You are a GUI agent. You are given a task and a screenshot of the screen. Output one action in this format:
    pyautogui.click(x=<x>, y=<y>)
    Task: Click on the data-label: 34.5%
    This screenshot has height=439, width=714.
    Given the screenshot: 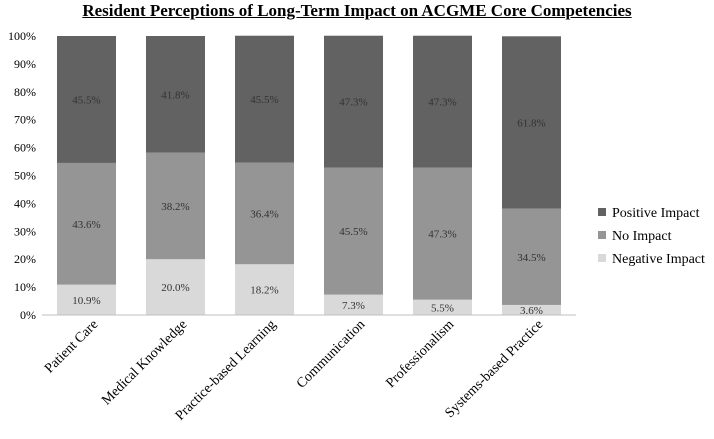 What is the action you would take?
    pyautogui.click(x=531, y=258)
    